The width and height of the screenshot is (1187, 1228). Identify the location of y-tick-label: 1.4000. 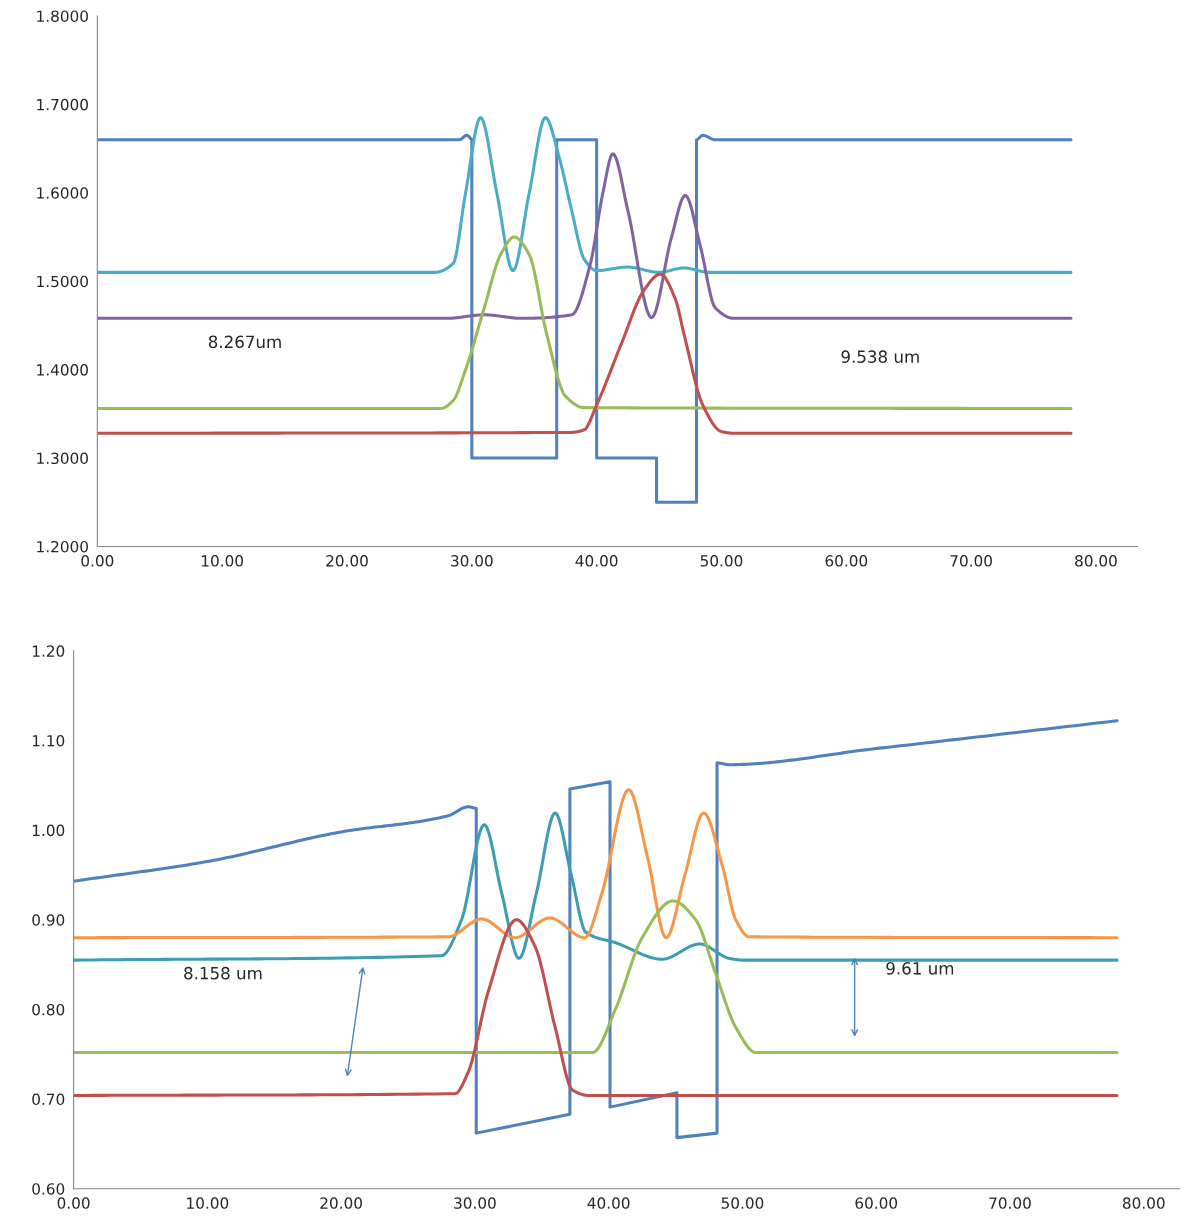
(62, 370).